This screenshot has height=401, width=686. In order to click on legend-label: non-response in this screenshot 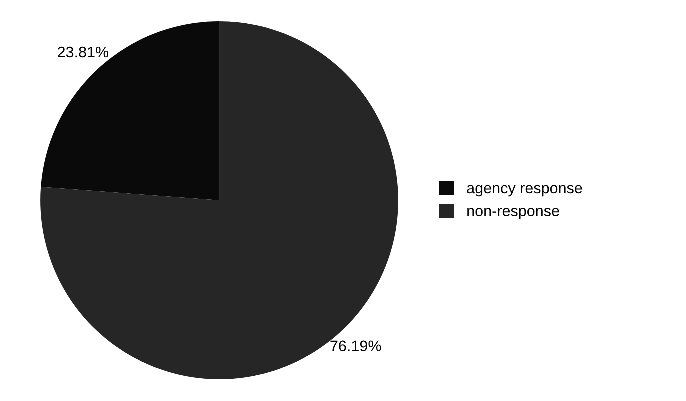, I will do `click(514, 214)`.